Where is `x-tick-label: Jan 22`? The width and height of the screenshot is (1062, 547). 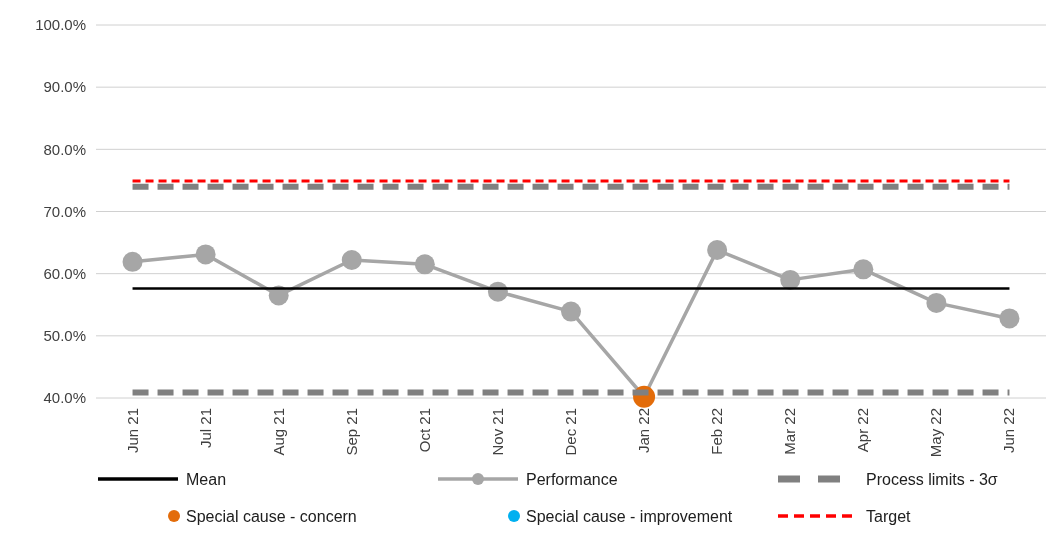 x-tick-label: Jan 22 is located at coordinates (644, 431).